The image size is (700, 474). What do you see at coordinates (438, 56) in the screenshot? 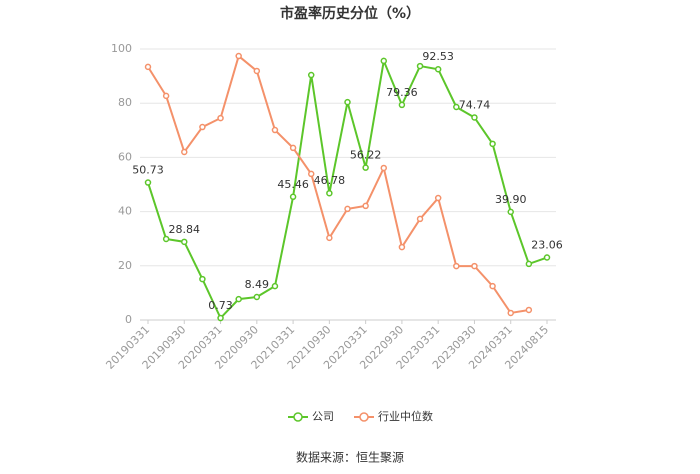
I see `data-label: 92.53` at bounding box center [438, 56].